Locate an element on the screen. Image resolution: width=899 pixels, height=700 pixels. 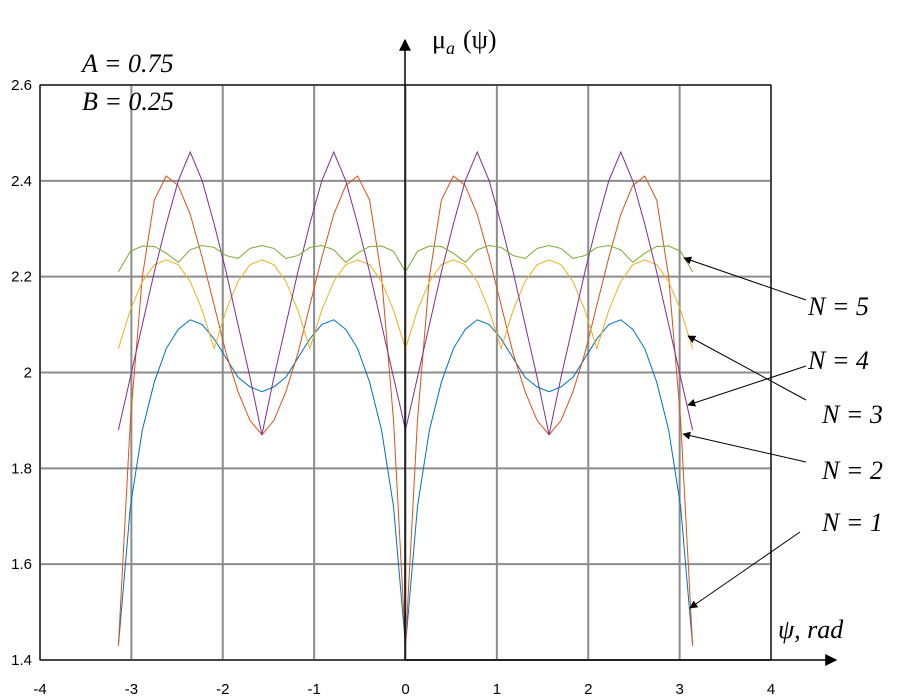
y-axis-label: μa (ψ) is located at coordinates (464, 41).